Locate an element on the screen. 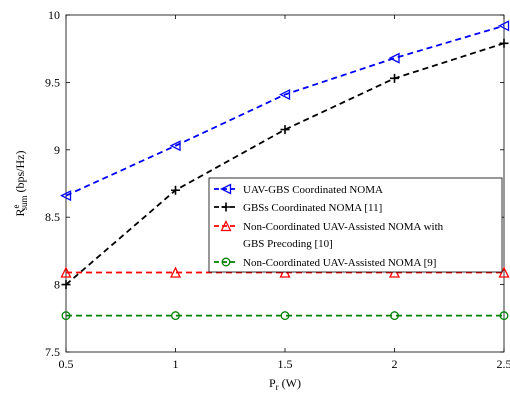 The height and width of the screenshot is (393, 510). legend-label: UAV-GBS Coordinated NOMA is located at coordinates (313, 190).